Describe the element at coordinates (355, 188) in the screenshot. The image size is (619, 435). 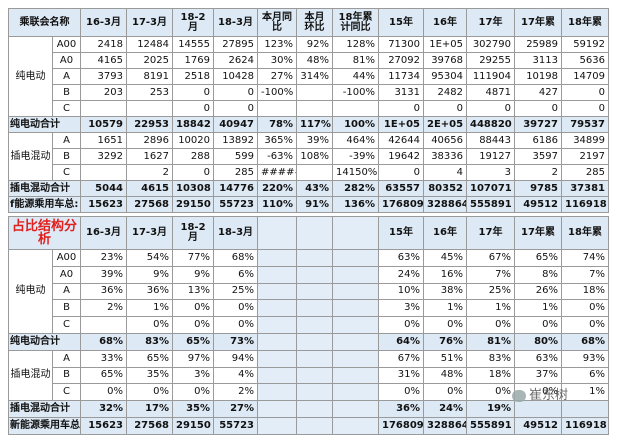
I see `value-cell: 282%` at that location.